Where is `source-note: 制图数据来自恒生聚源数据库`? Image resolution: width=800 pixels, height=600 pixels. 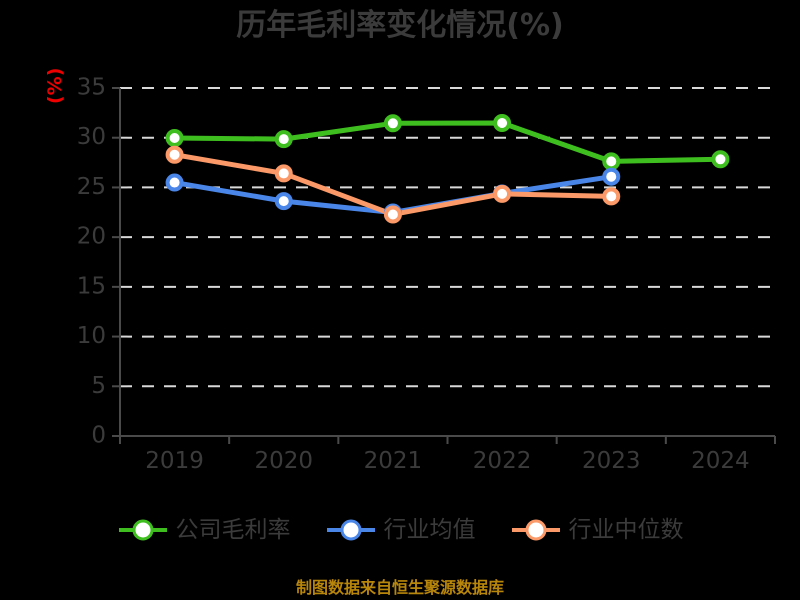
source-note: 制图数据来自恒生聚源数据库 is located at coordinates (399, 587).